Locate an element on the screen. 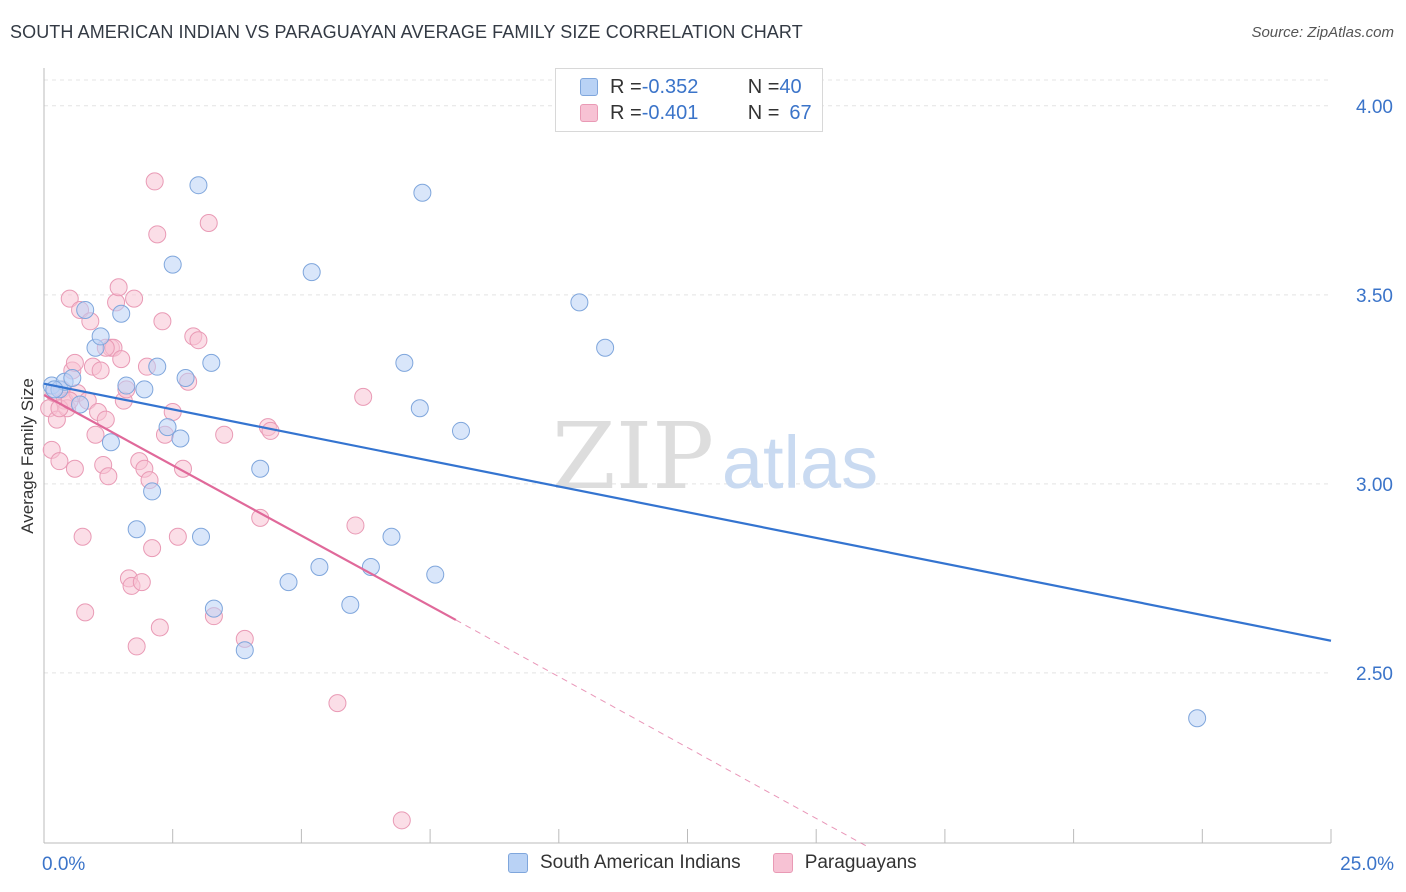 Image resolution: width=1406 pixels, height=892 pixels. legend-item-paraguayans: Paraguayans is located at coordinates (844, 863).